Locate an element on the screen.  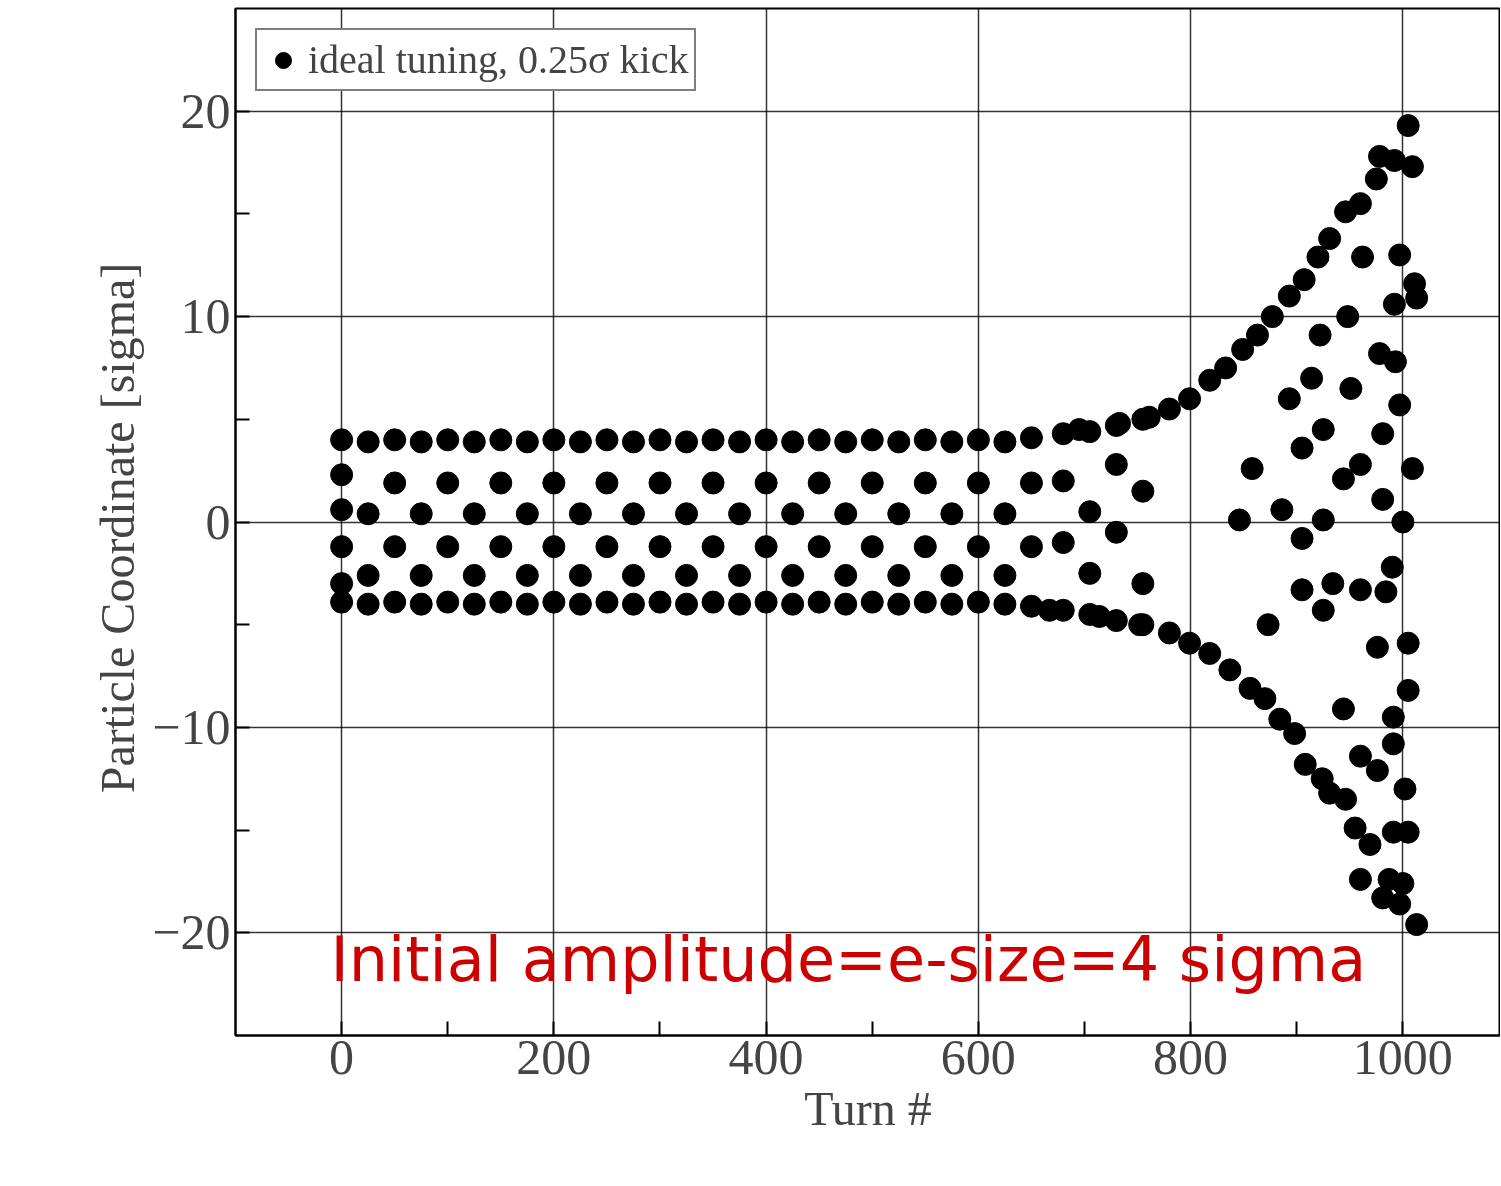
x-tick-label: 800 is located at coordinates (1191, 1056).